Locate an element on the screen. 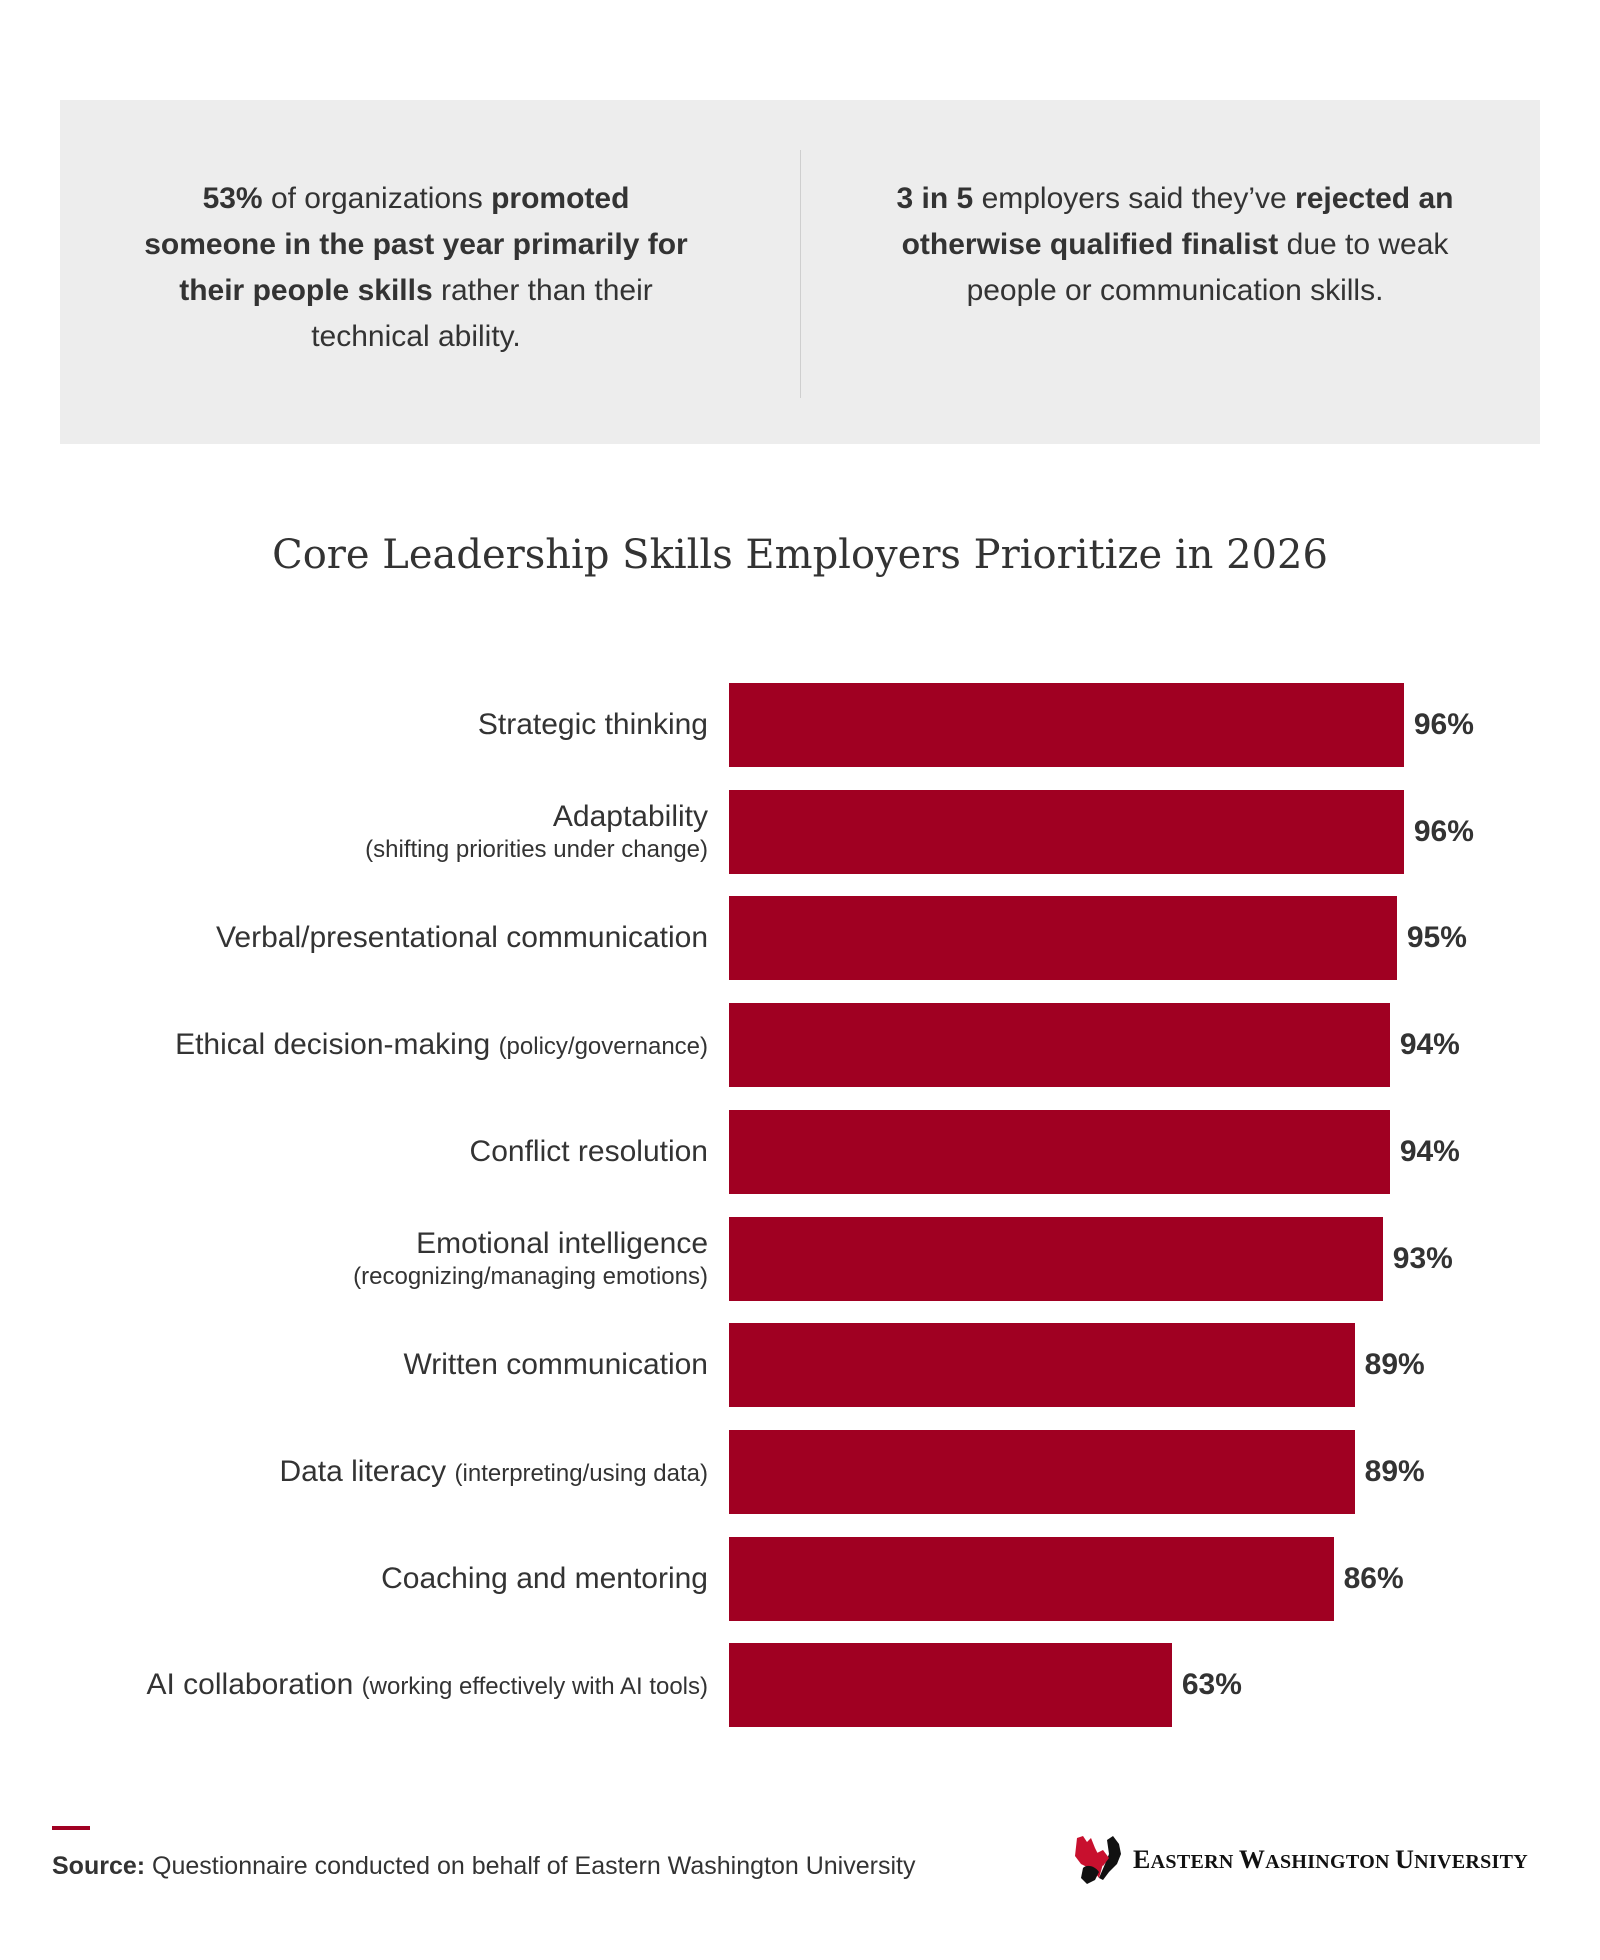 Image resolution: width=1600 pixels, height=1960 pixels. bar-row: Strategic thinking 96% is located at coordinates (800, 725).